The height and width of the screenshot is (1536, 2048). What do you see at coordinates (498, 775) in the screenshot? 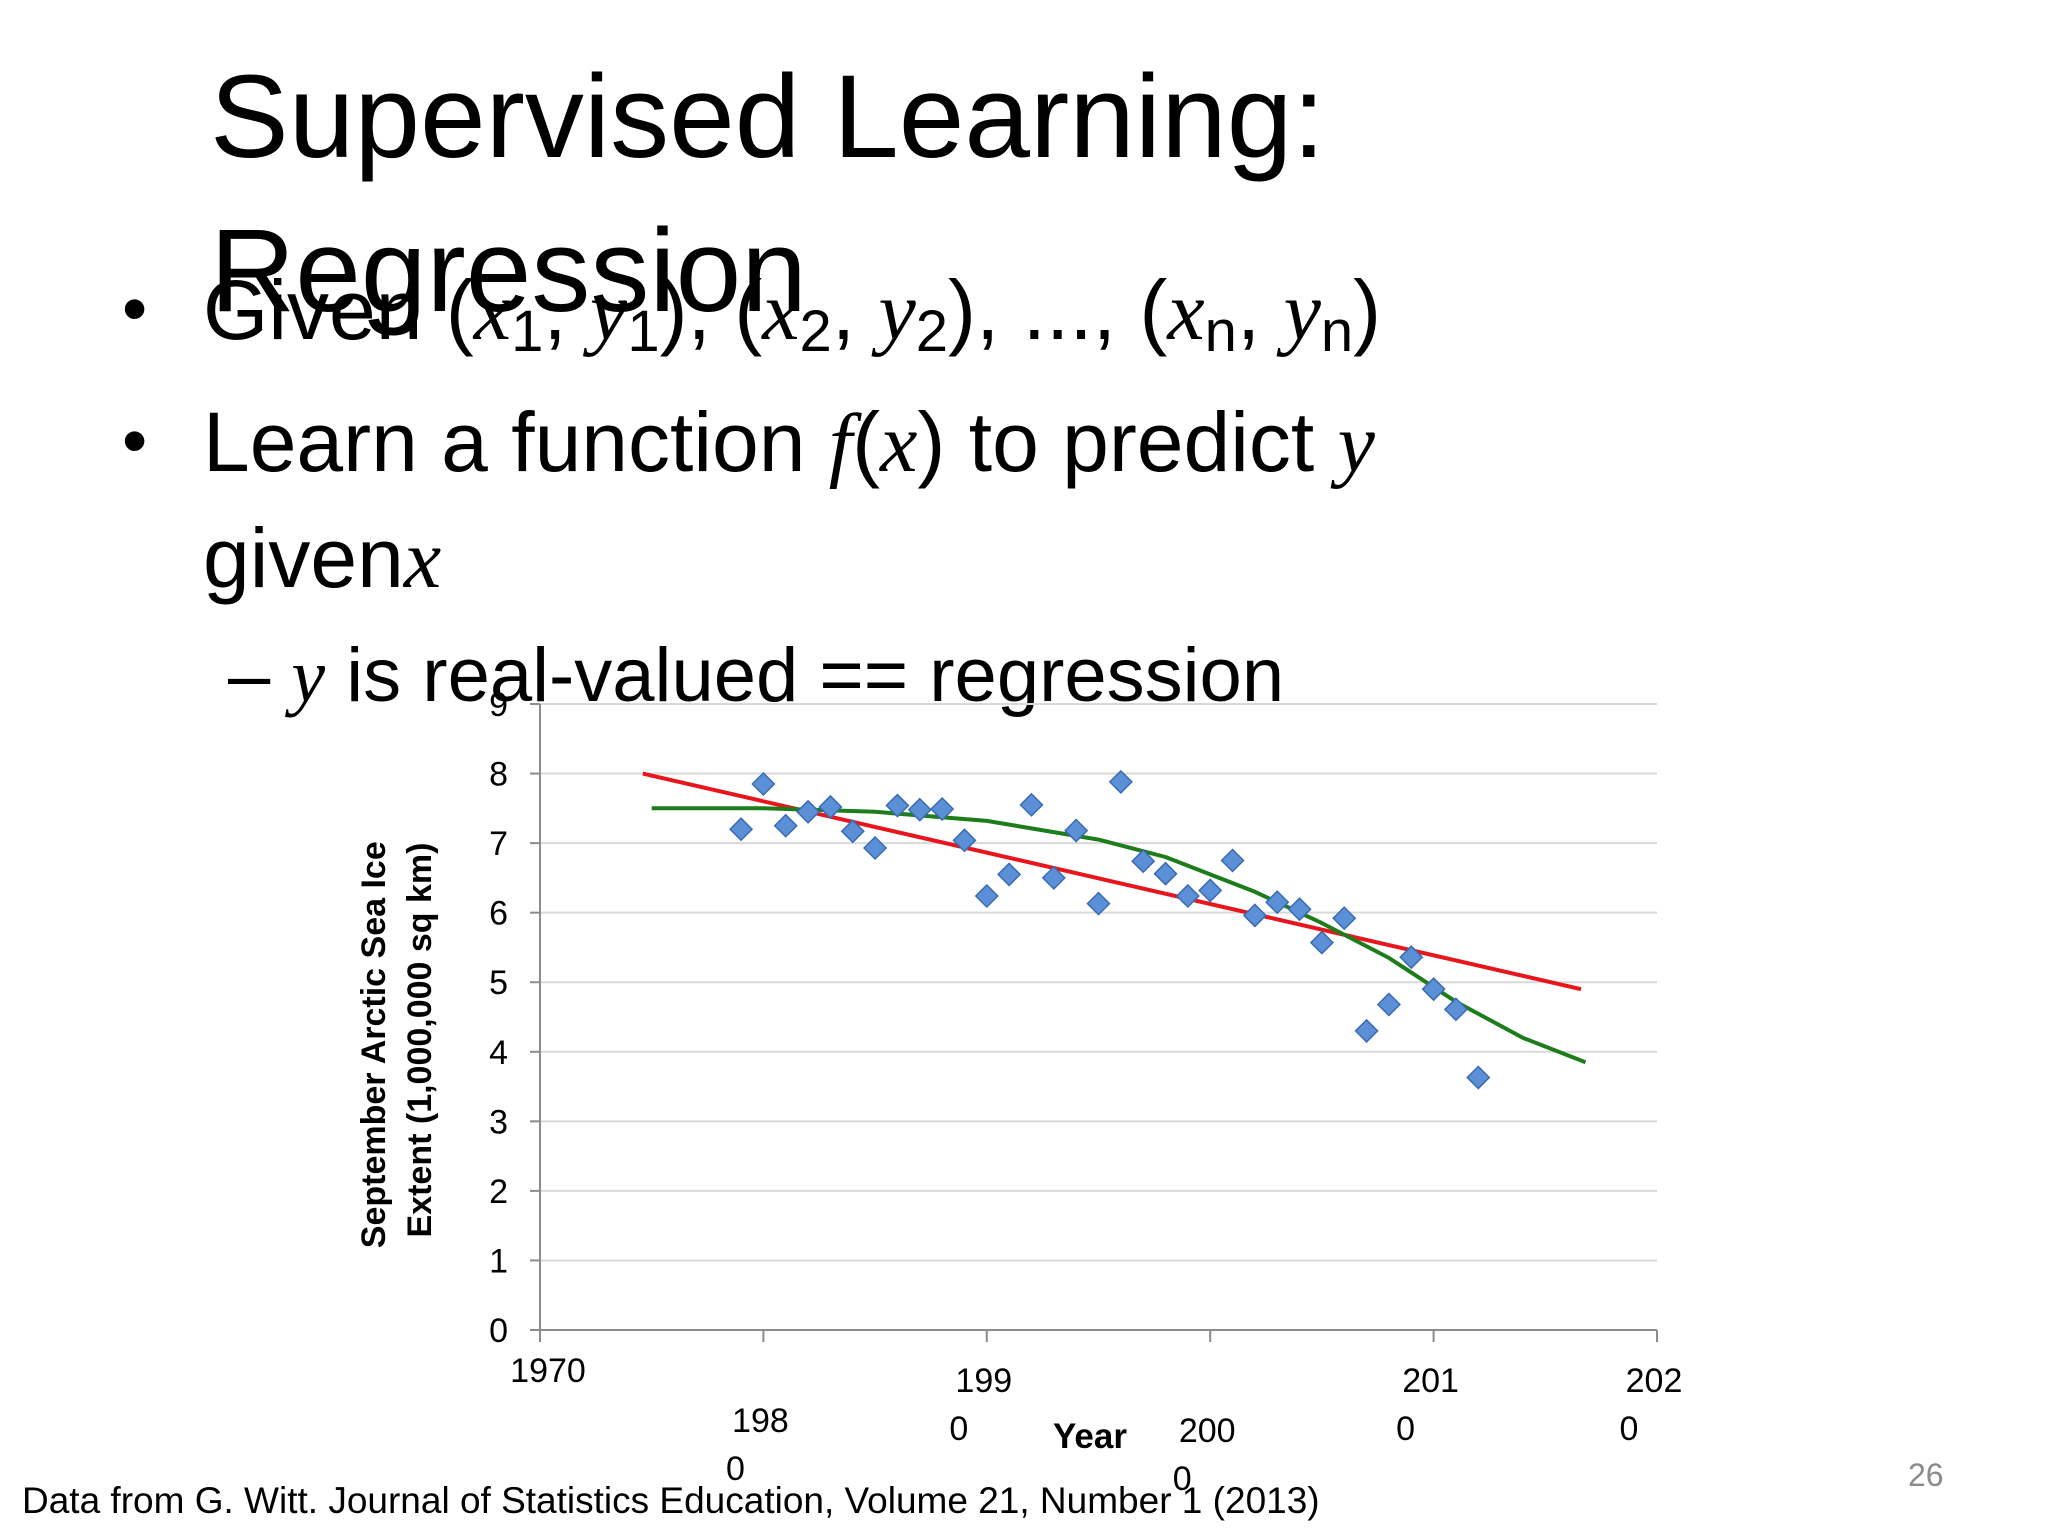
I see `y-tick-label: 8` at bounding box center [498, 775].